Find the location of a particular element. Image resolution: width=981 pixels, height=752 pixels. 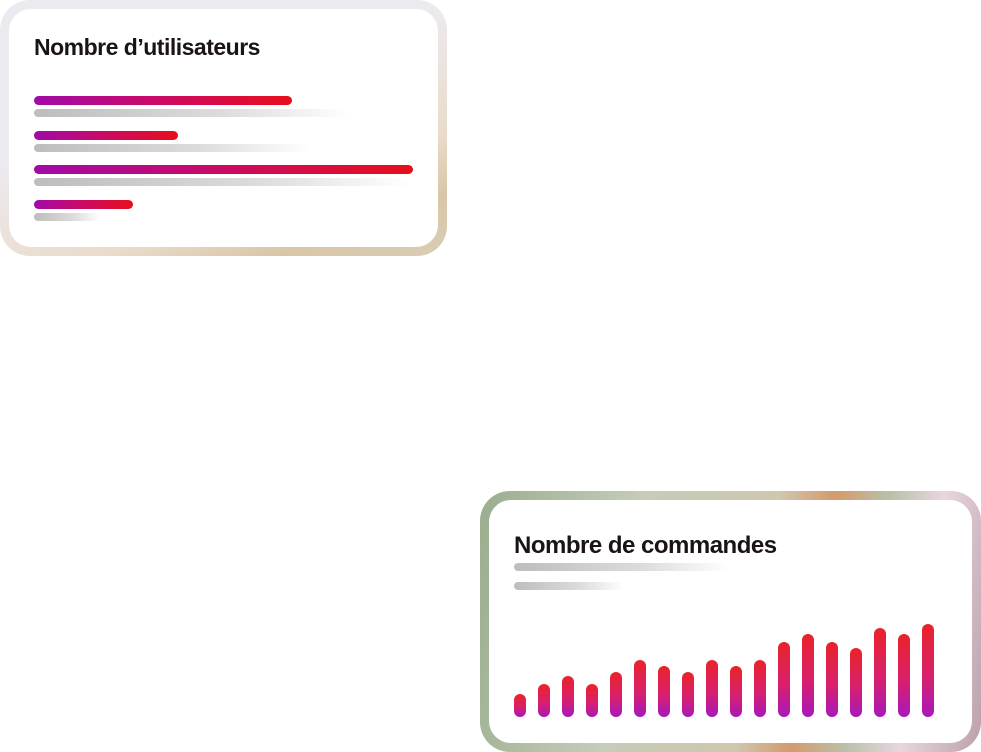

users-card-body: Nombre d’utilisateurs is located at coordinates (223, 128).